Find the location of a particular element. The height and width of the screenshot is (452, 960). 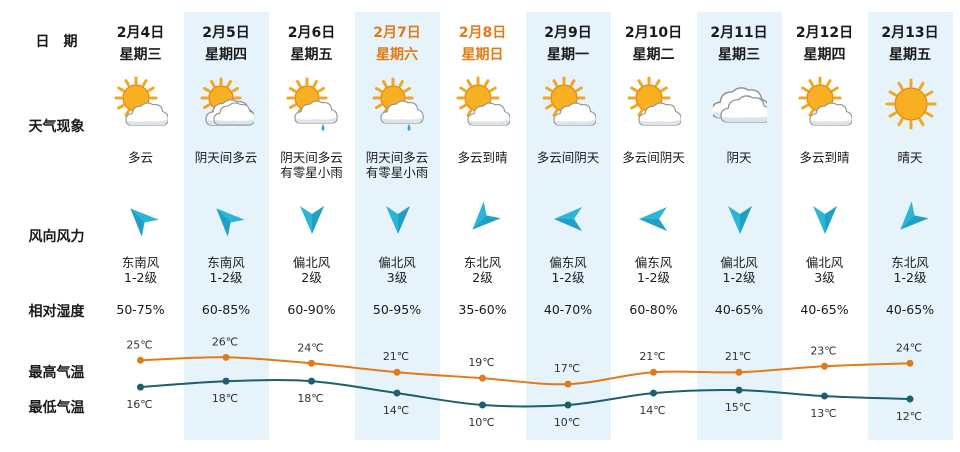

weekday-label: 星期日 is located at coordinates (482, 55).